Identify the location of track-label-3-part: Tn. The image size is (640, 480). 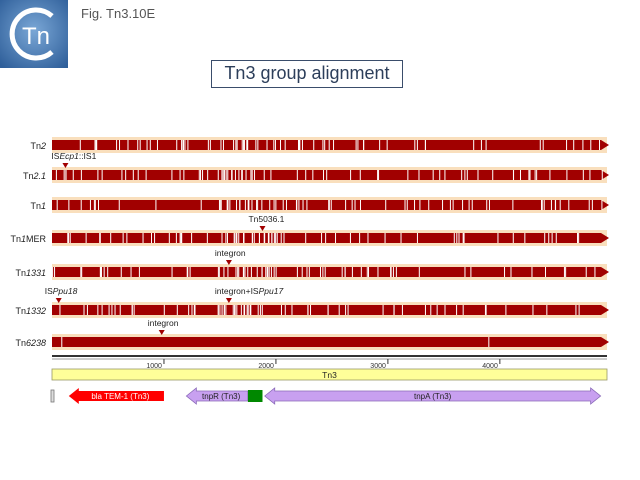
(35, 206).